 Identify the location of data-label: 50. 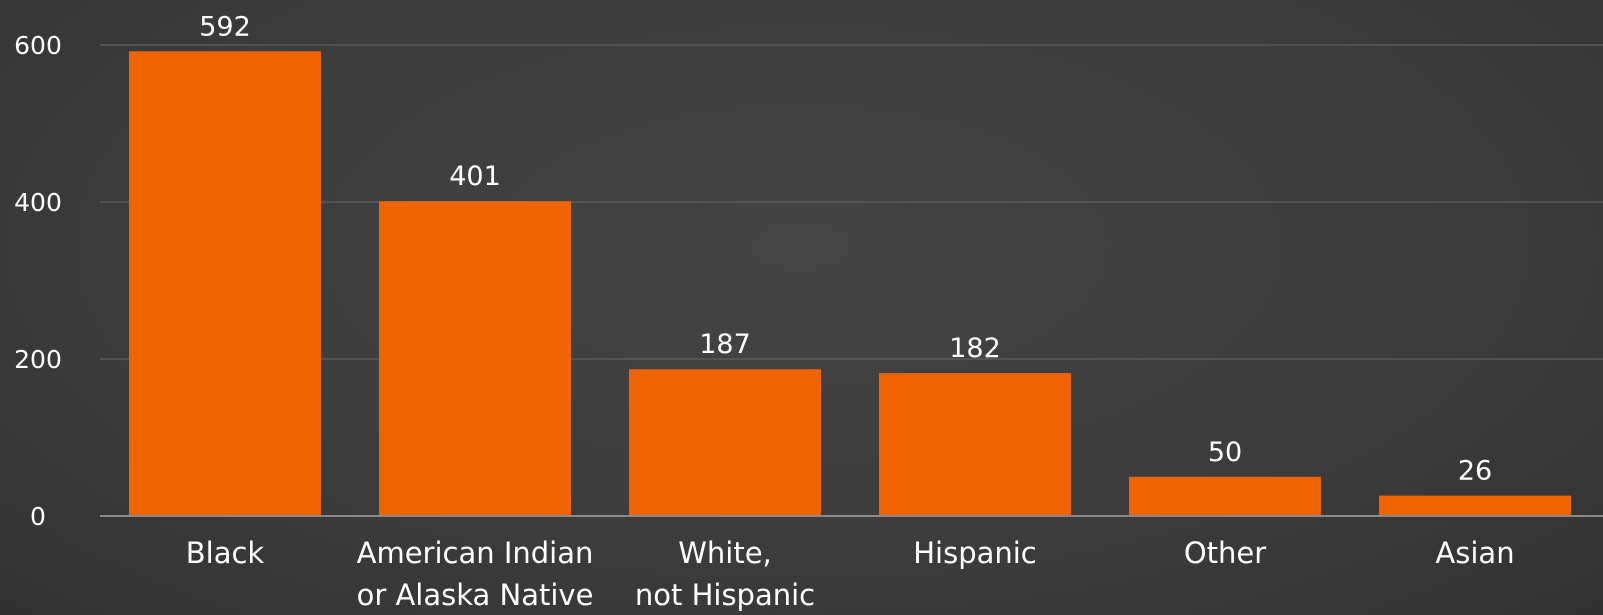
(1225, 452).